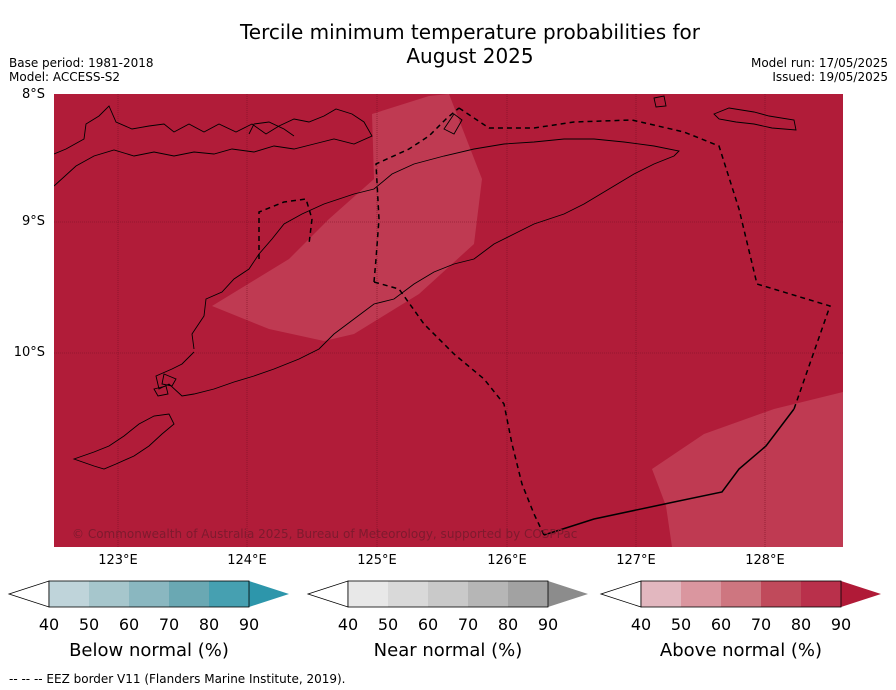 The height and width of the screenshot is (690, 896). What do you see at coordinates (49, 624) in the screenshot?
I see `cb-below-tick-40: 40` at bounding box center [49, 624].